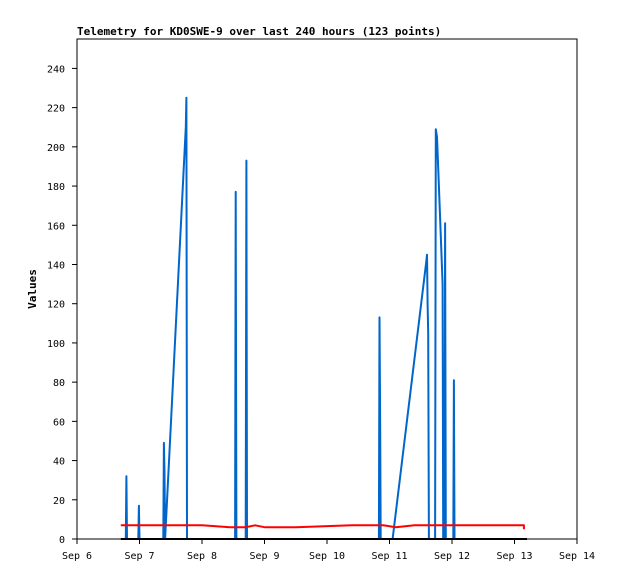 The height and width of the screenshot is (579, 618). Describe the element at coordinates (56, 69) in the screenshot. I see `y-tick-label: 240` at that location.